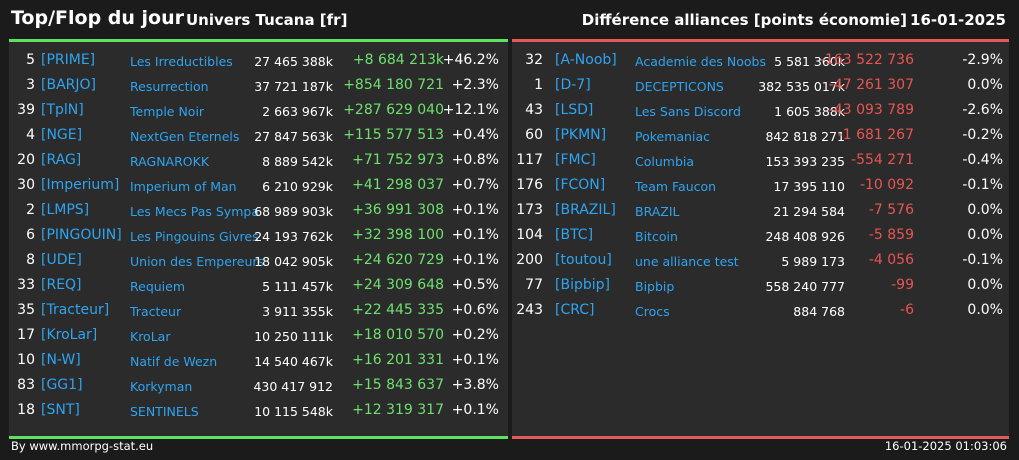  What do you see at coordinates (575, 160) in the screenshot?
I see `alliance-tag: [FMC]` at bounding box center [575, 160].